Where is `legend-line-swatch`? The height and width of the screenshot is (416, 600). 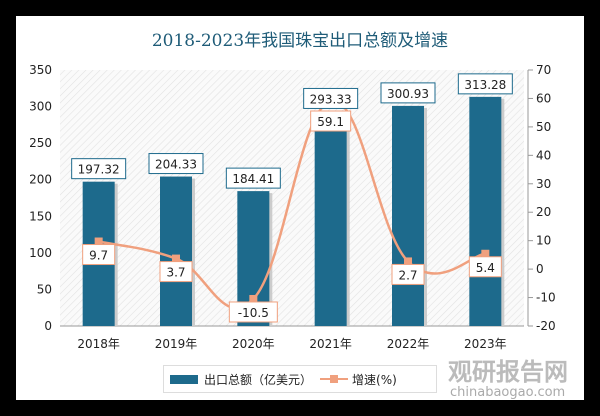 legend-line-swatch is located at coordinates (334, 379).